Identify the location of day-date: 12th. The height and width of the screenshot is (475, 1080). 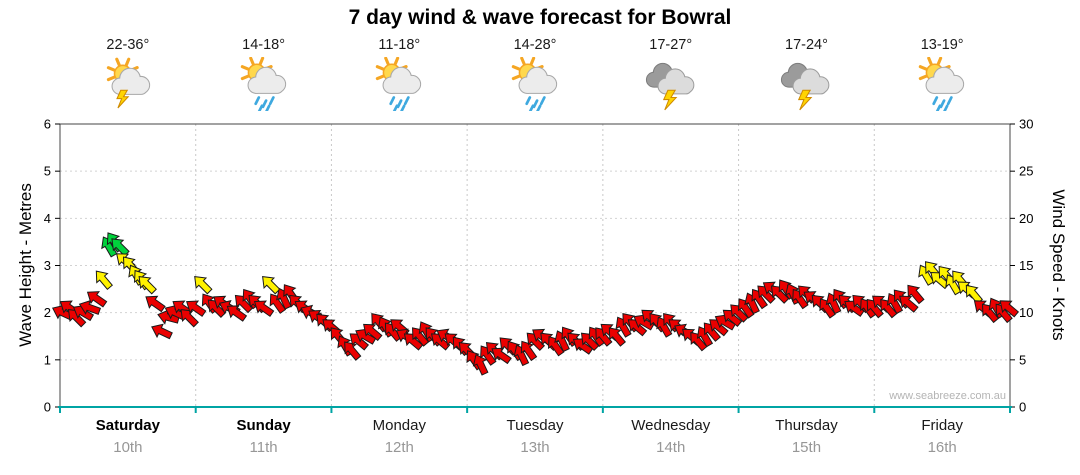
(399, 447).